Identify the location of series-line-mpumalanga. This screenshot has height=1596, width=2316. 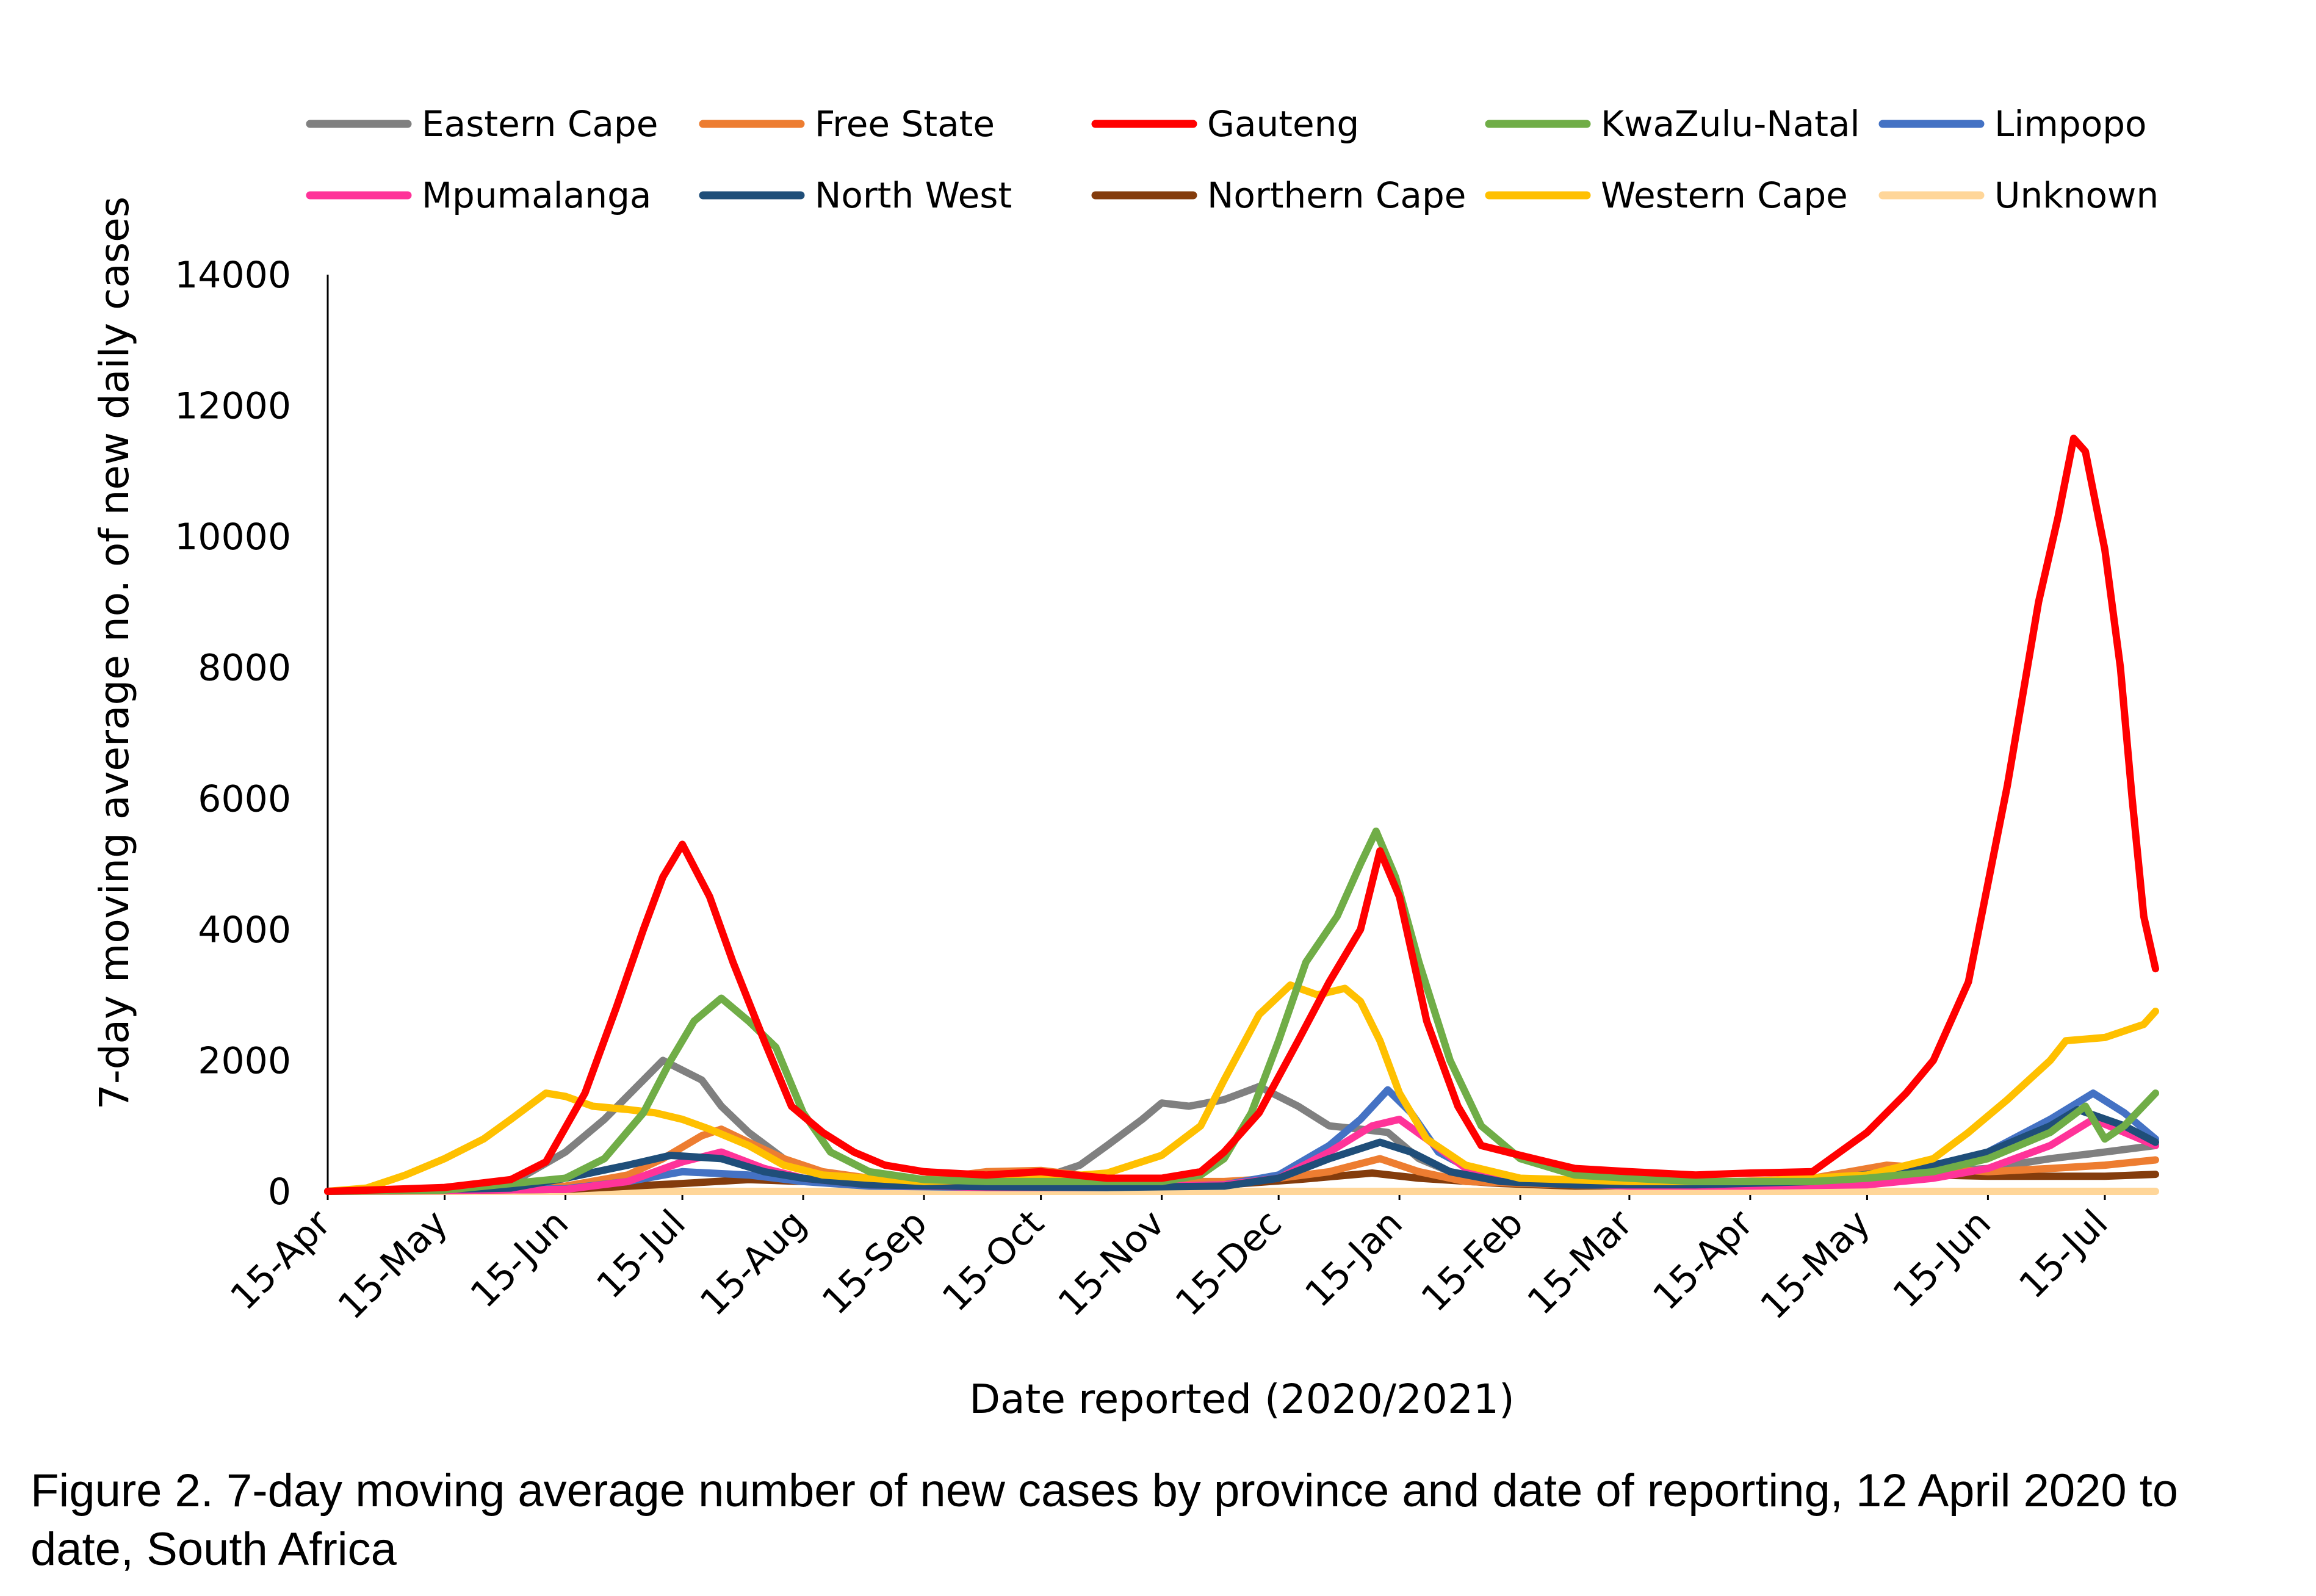
(1241, 1155).